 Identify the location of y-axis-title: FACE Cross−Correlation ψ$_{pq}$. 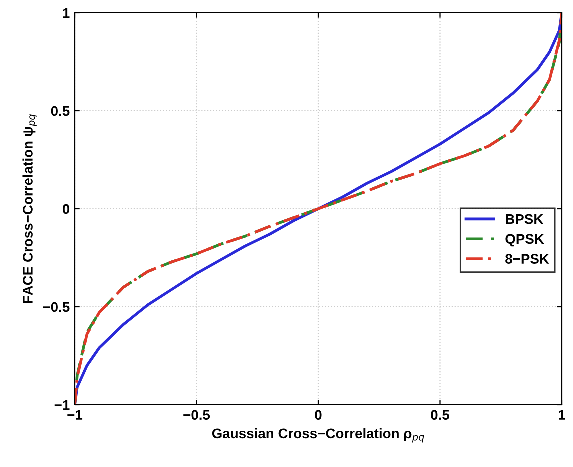
(30, 209).